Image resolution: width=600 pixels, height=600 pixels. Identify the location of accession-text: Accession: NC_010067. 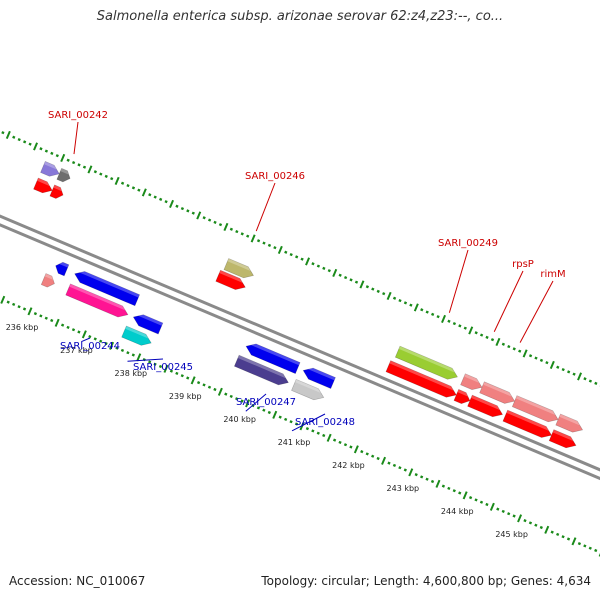
(77, 581).